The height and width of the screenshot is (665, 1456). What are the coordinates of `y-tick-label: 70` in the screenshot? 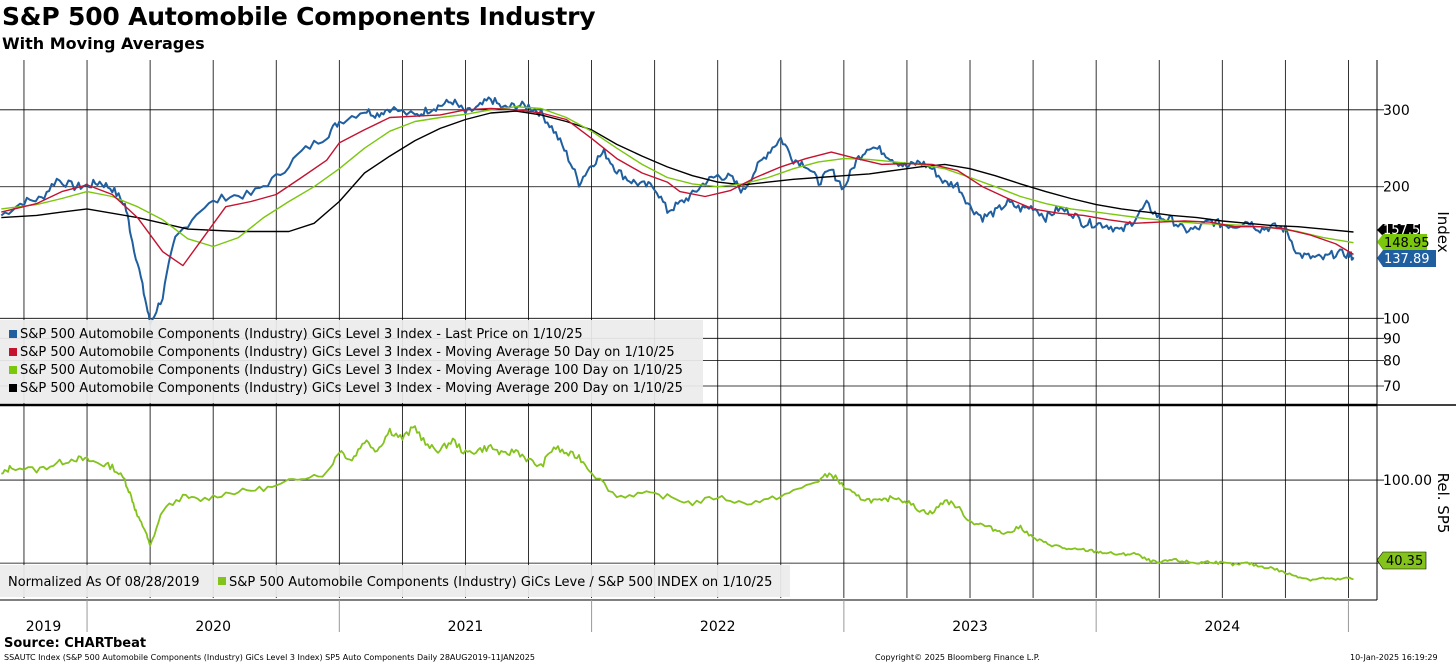 It's located at (1392, 387).